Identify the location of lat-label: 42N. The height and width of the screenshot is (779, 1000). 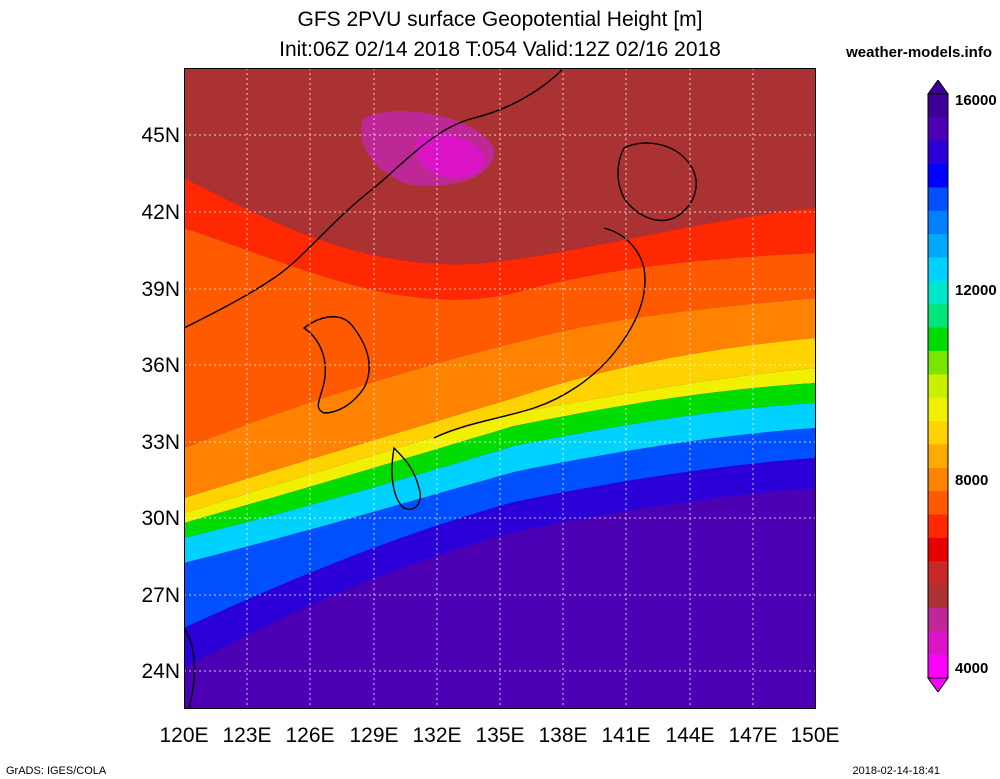
(160, 212).